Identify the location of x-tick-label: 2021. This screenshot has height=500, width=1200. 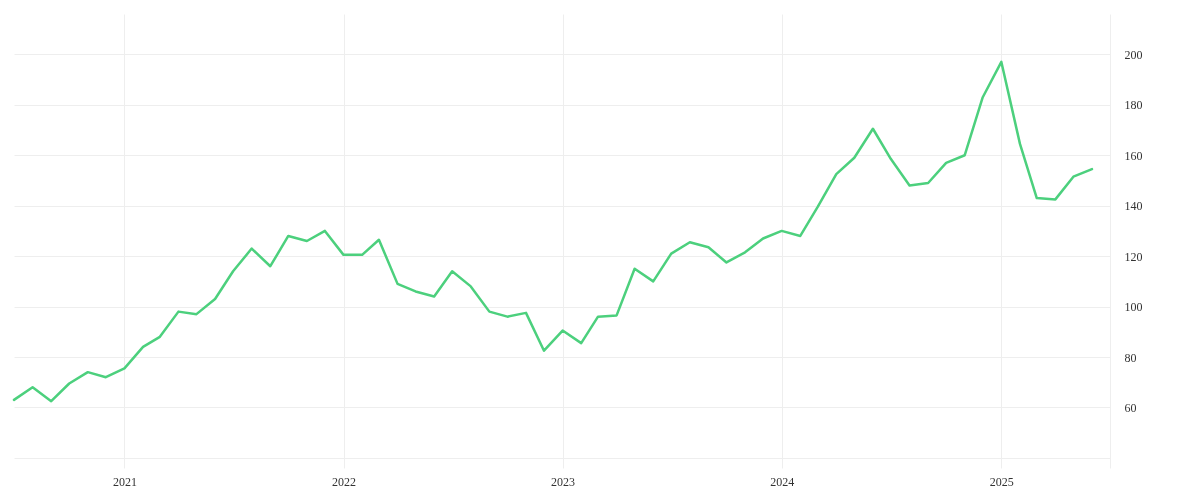
(124, 481).